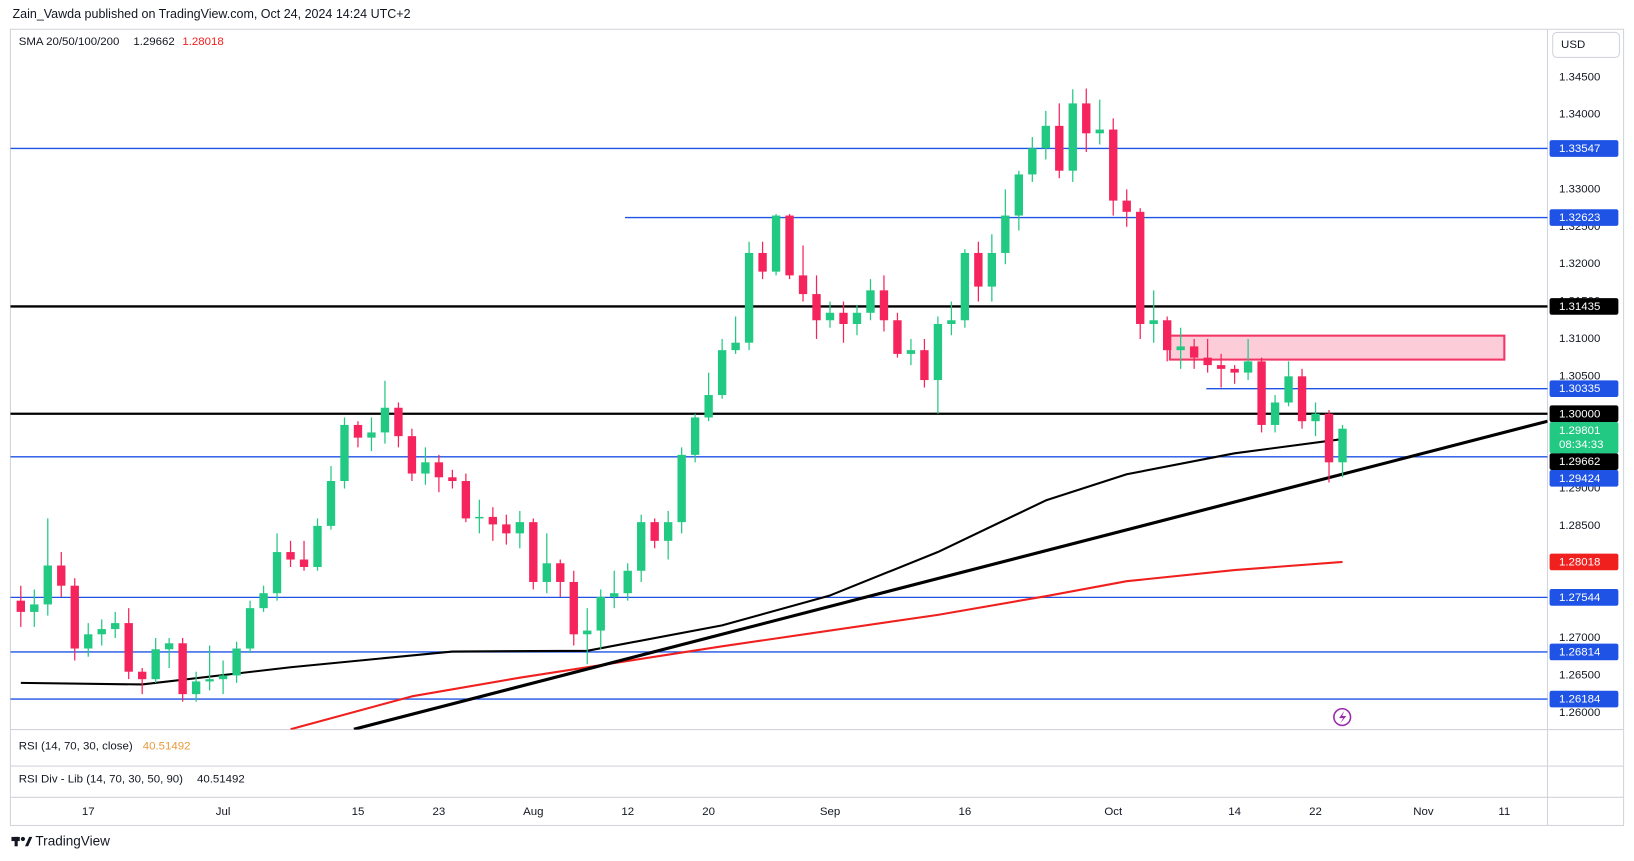  Describe the element at coordinates (202, 42) in the screenshot. I see `sma-value: 1.28018` at that location.